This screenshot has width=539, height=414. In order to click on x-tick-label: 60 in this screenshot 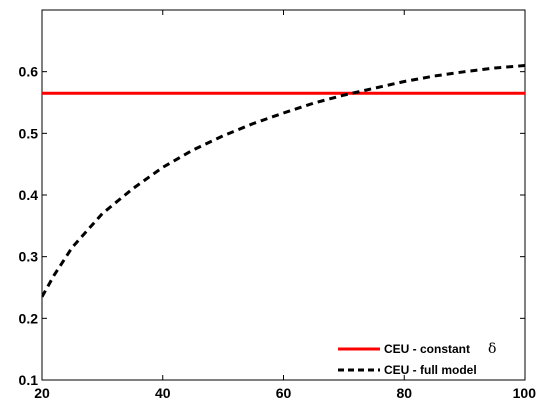, I will do `click(284, 393)`.